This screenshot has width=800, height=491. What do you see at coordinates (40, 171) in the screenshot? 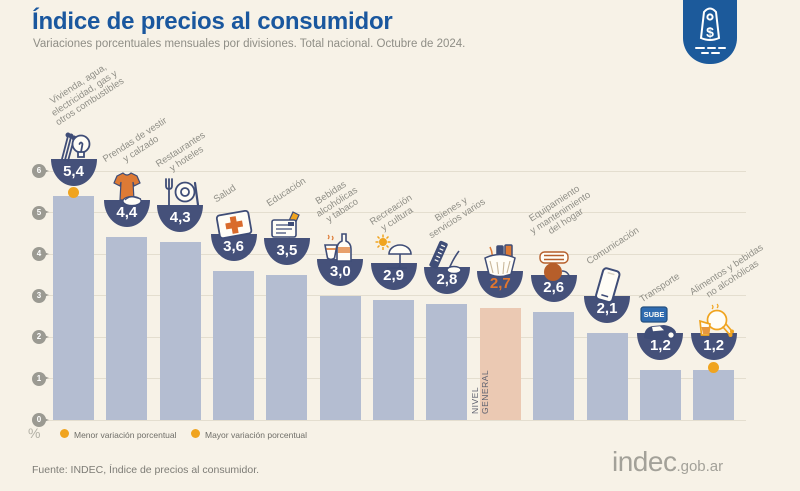
I see `y-tick: 6` at bounding box center [40, 171].